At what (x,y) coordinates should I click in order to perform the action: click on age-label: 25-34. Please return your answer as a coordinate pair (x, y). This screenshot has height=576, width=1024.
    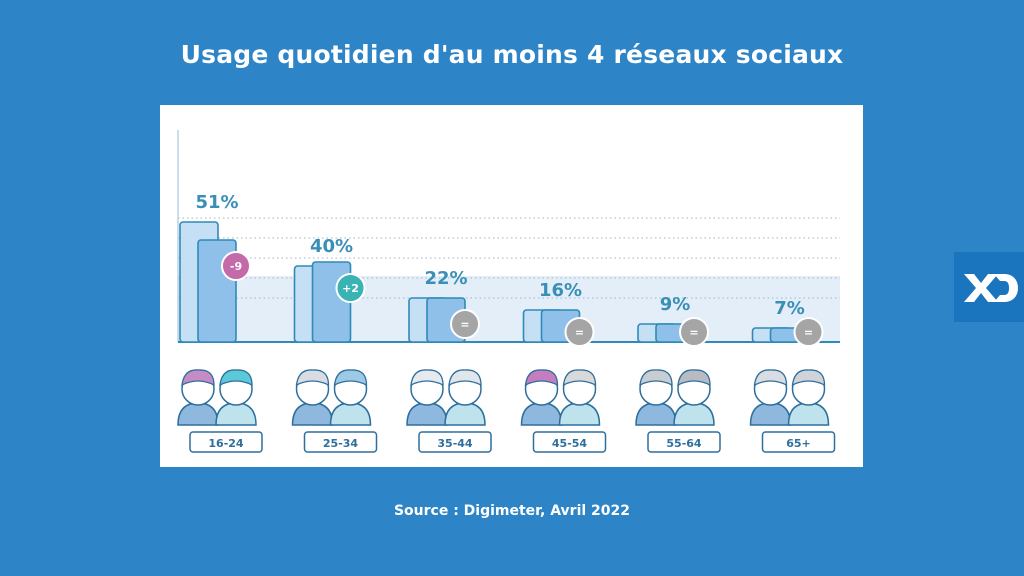
    Looking at the image, I should click on (341, 443).